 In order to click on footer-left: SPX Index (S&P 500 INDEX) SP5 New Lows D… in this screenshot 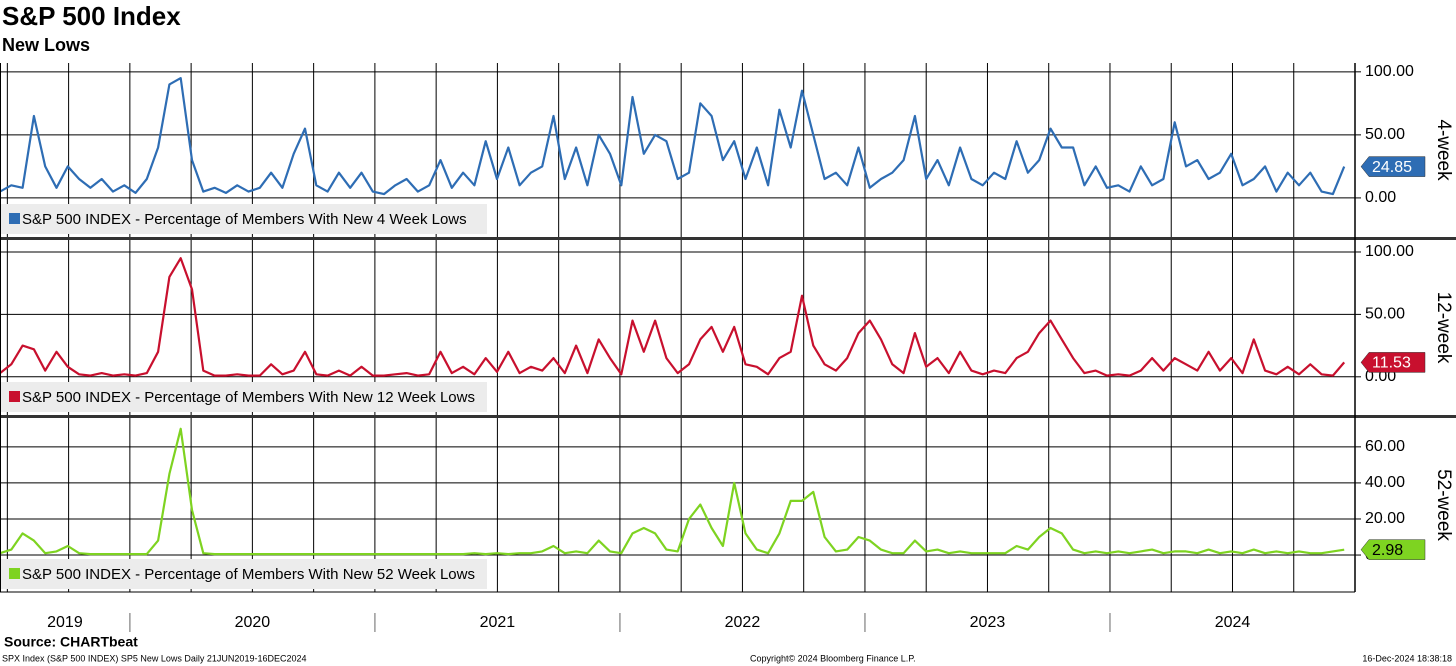, I will do `click(154, 658)`.